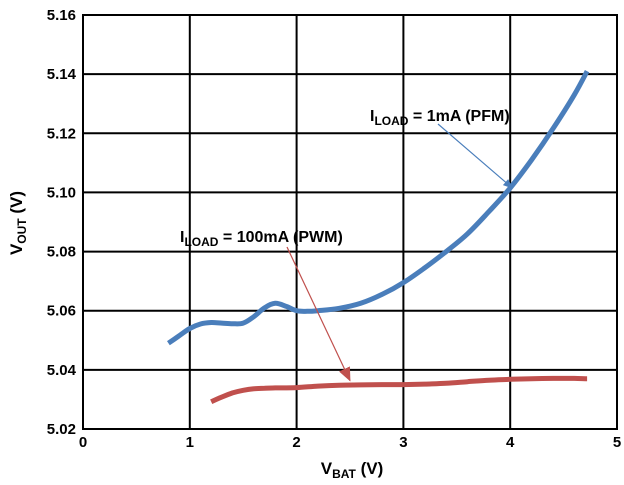 The height and width of the screenshot is (485, 624). What do you see at coordinates (296, 442) in the screenshot?
I see `x-tick-label-2: 2` at bounding box center [296, 442].